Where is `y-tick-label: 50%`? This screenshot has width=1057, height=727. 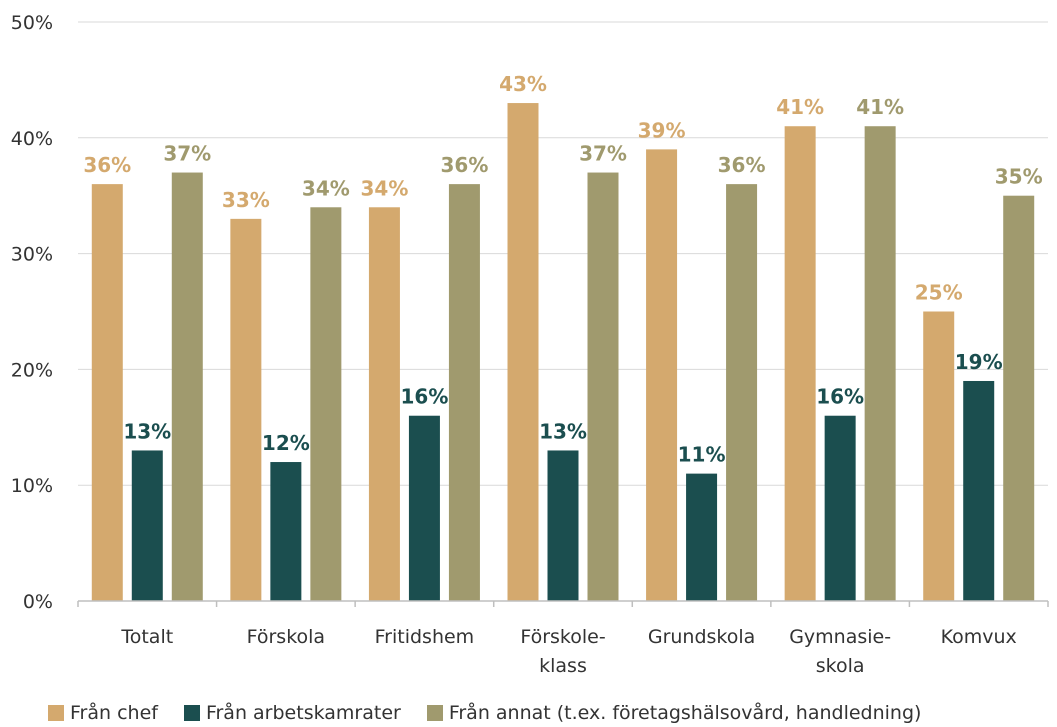 y-tick-label: 50% is located at coordinates (32, 23).